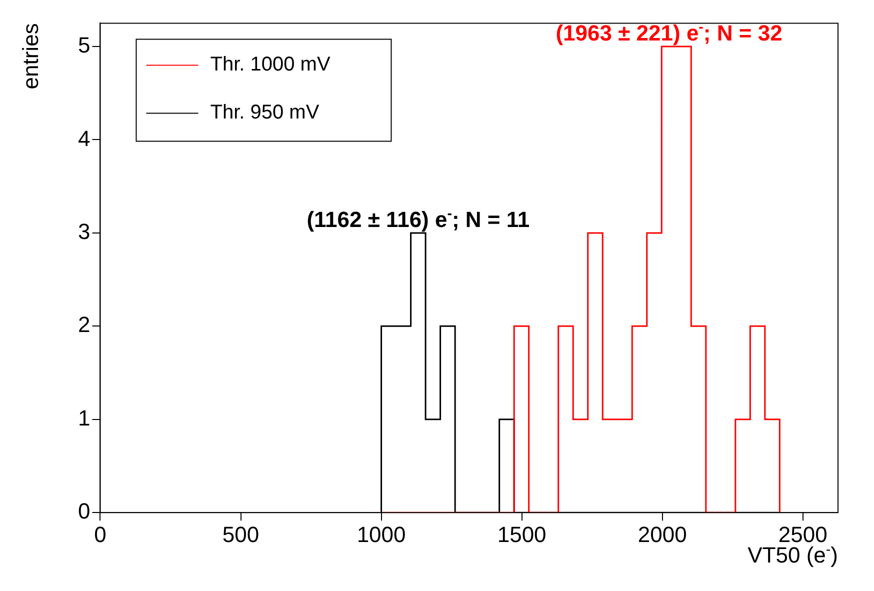 The image size is (874, 591). What do you see at coordinates (31, 56) in the screenshot?
I see `y-axis-title: entries` at bounding box center [31, 56].